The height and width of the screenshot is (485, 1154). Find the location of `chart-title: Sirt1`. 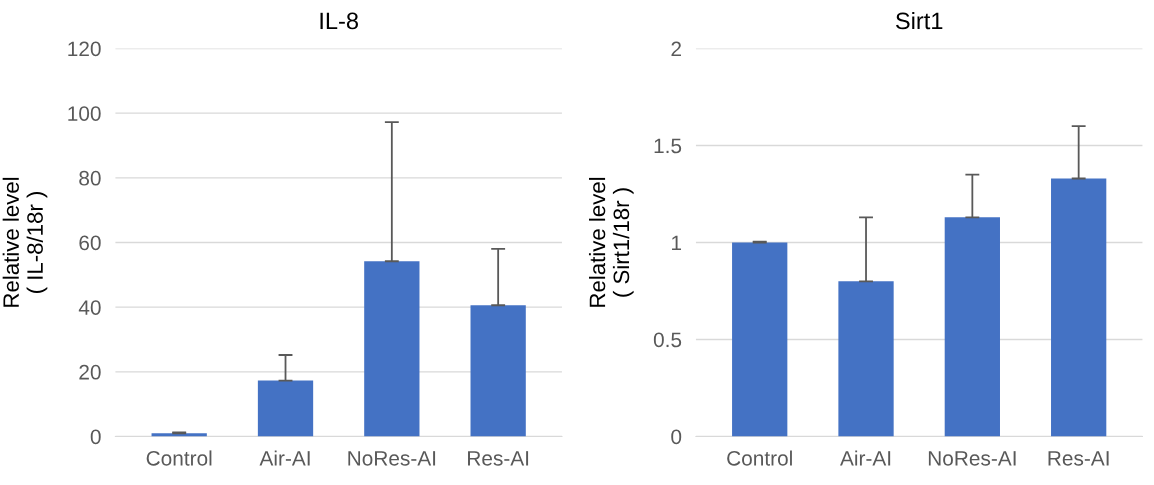

chart-title: Sirt1 is located at coordinates (919, 20).